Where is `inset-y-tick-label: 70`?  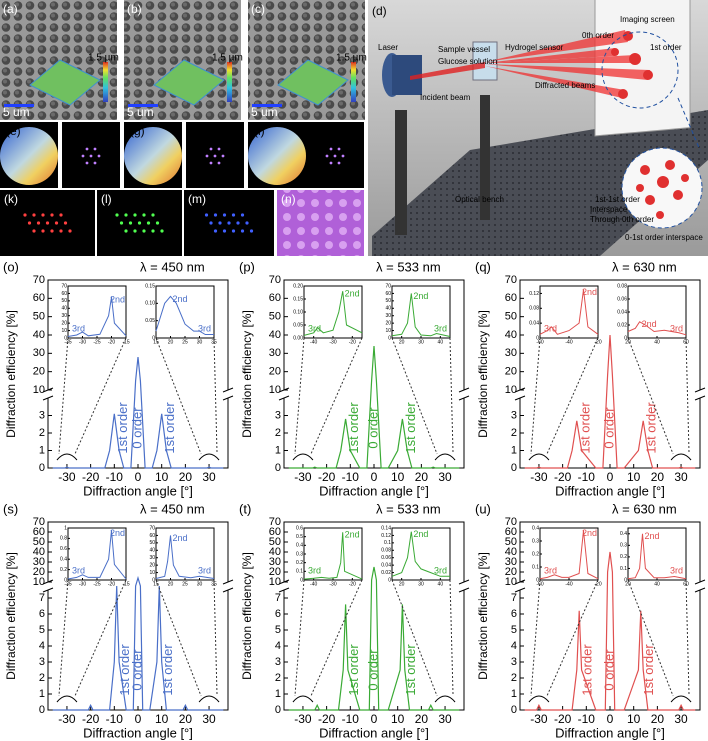
inset-y-tick-label: 70 is located at coordinates (388, 286).